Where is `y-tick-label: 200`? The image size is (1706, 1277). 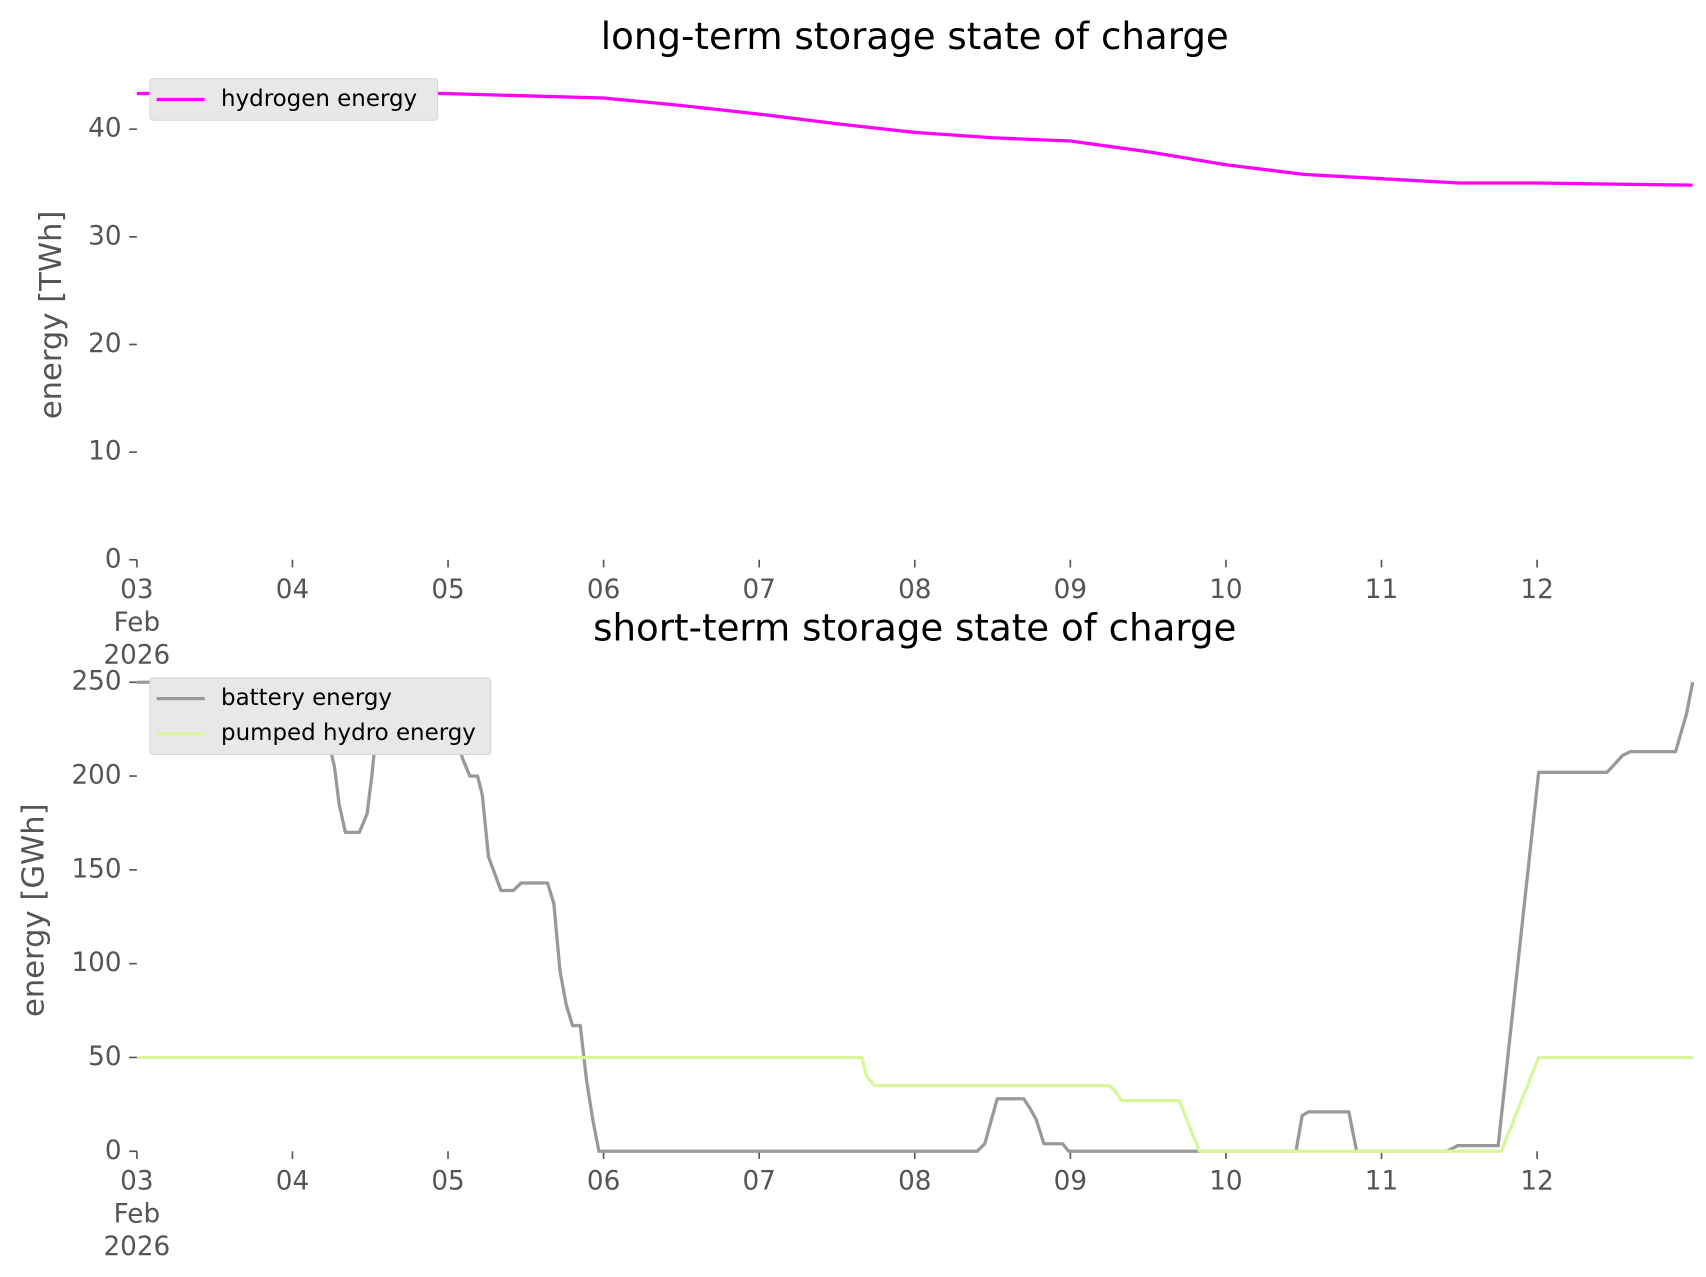
y-tick-label: 200 is located at coordinates (97, 776).